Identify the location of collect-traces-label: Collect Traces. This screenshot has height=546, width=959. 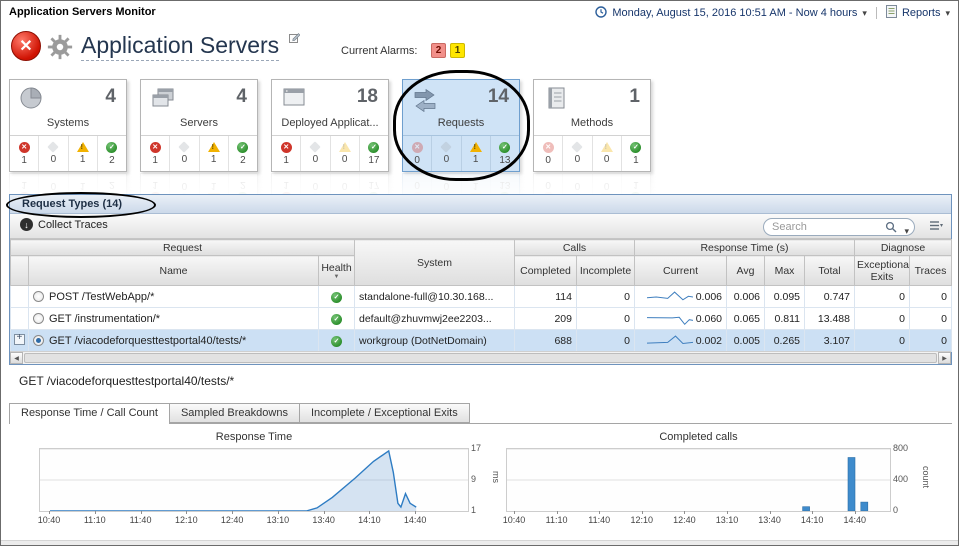
(73, 224).